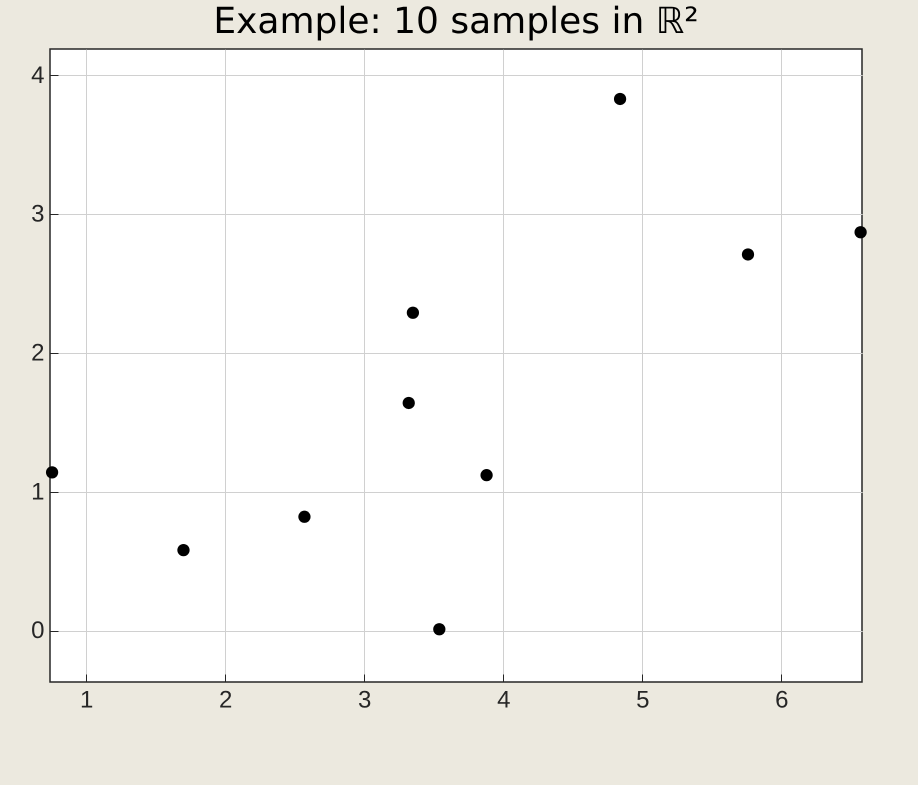 The height and width of the screenshot is (785, 918). Describe the element at coordinates (503, 700) in the screenshot. I see `x-tick-label: 4` at that location.